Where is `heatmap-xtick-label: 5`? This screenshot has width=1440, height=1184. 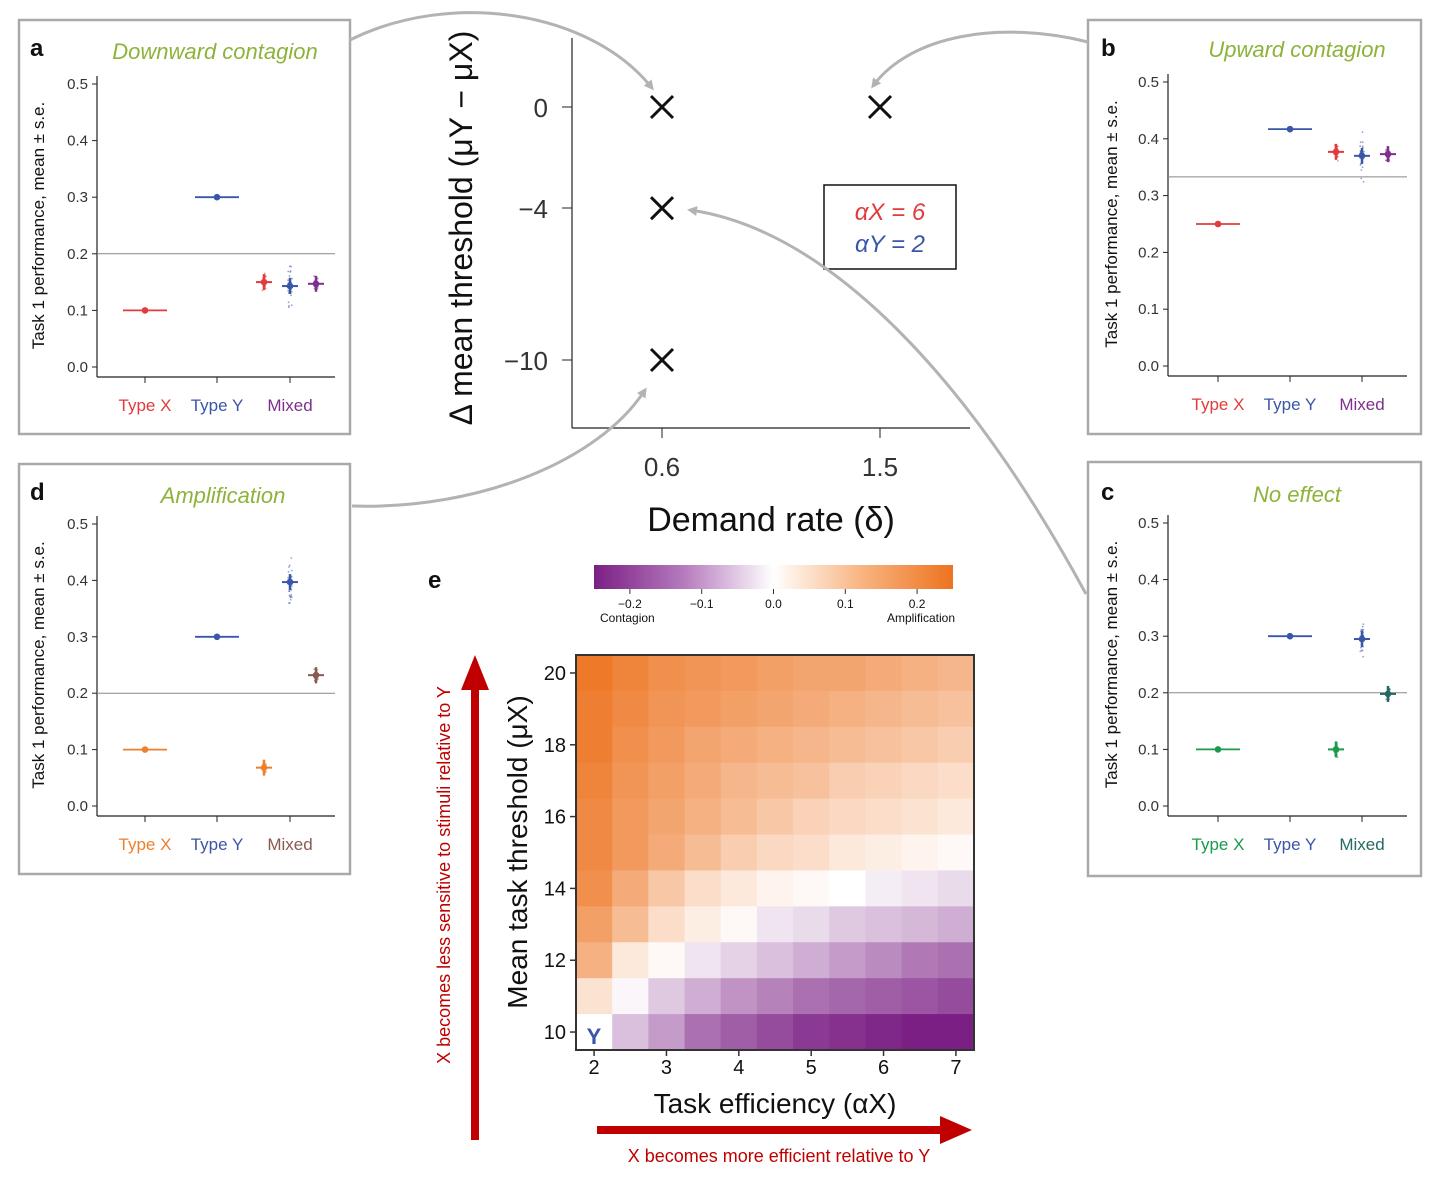 heatmap-xtick-label: 5 is located at coordinates (811, 1068).